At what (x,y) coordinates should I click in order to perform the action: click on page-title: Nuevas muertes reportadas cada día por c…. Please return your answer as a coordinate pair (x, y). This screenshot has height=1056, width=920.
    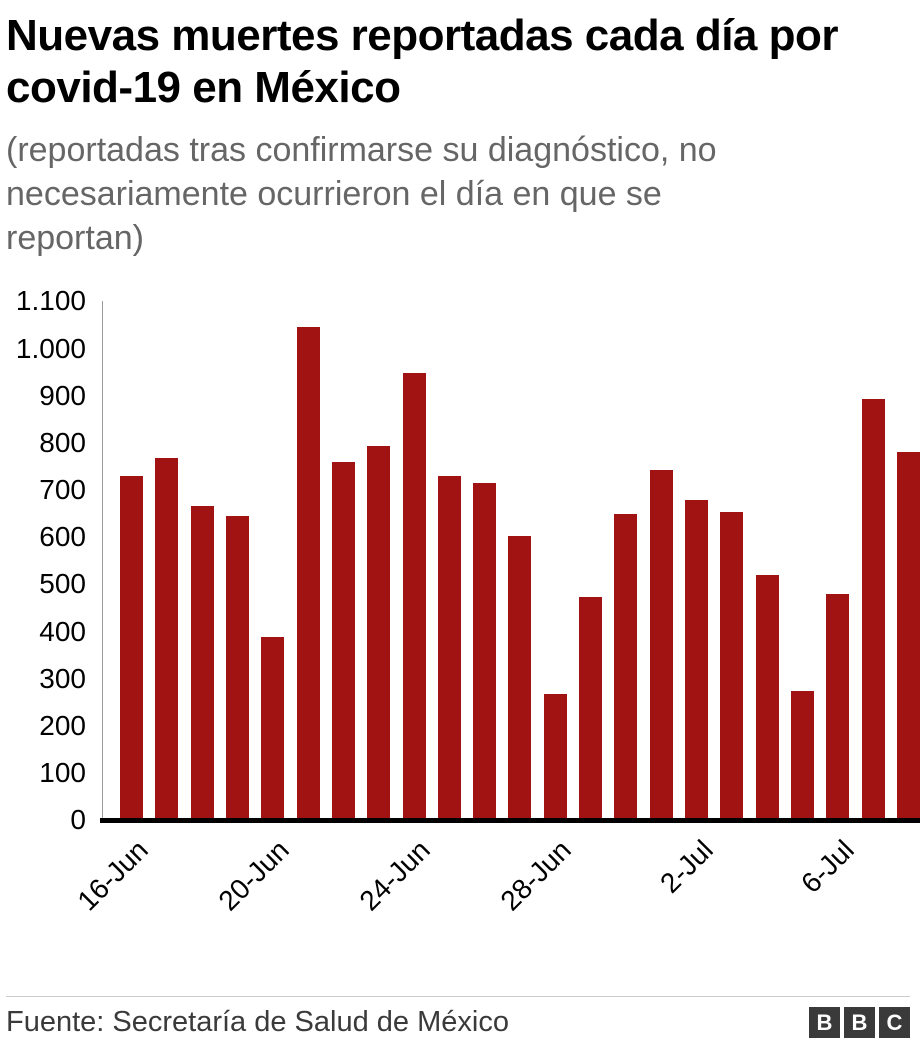
    Looking at the image, I should click on (422, 61).